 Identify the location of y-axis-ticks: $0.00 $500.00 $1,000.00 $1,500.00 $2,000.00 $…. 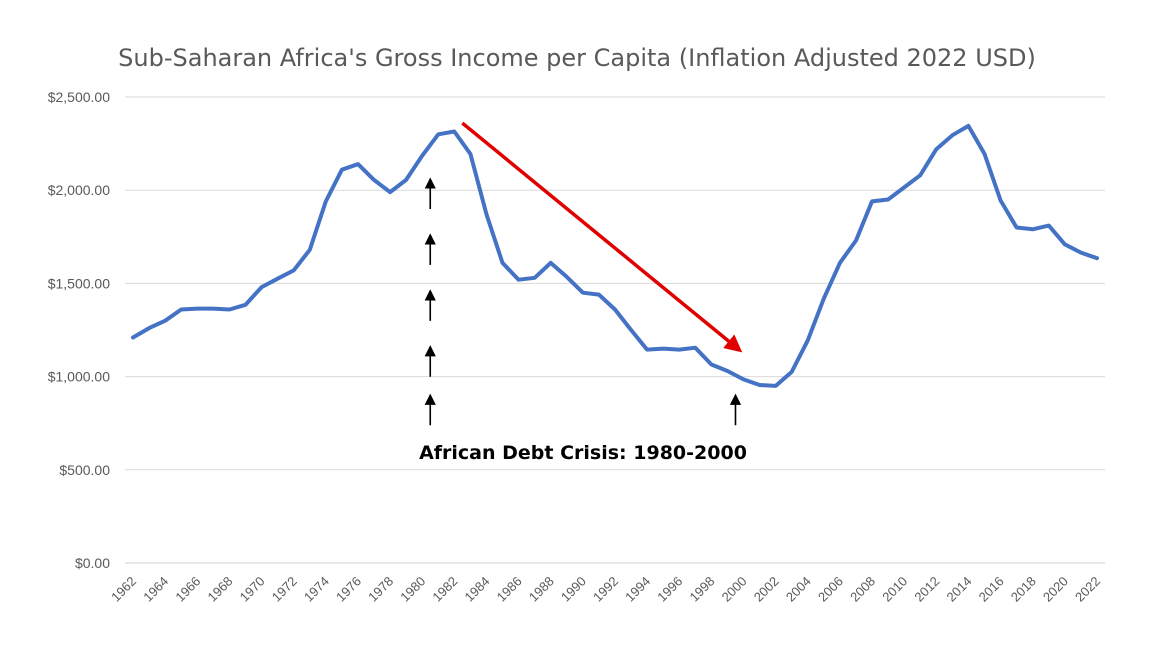
(79, 330).